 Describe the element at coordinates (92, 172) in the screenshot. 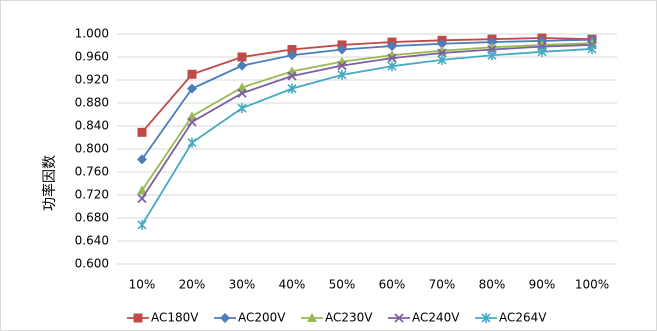

I see `y-tick-label: 0.760` at that location.